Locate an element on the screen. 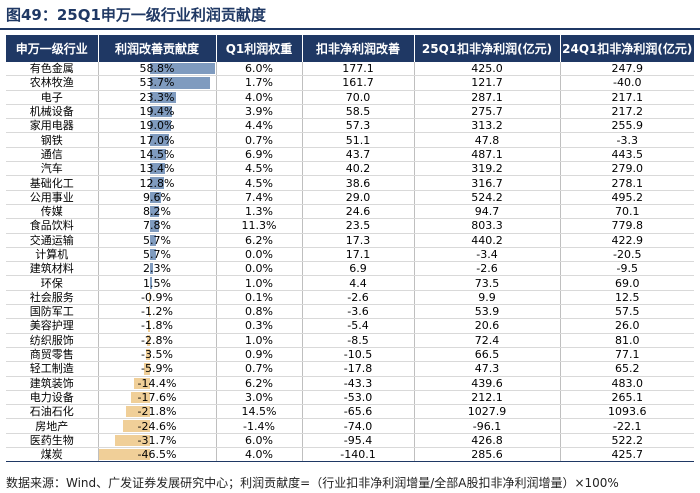 This screenshot has width=700, height=493. contribution-cell: 19.4% is located at coordinates (157, 112).